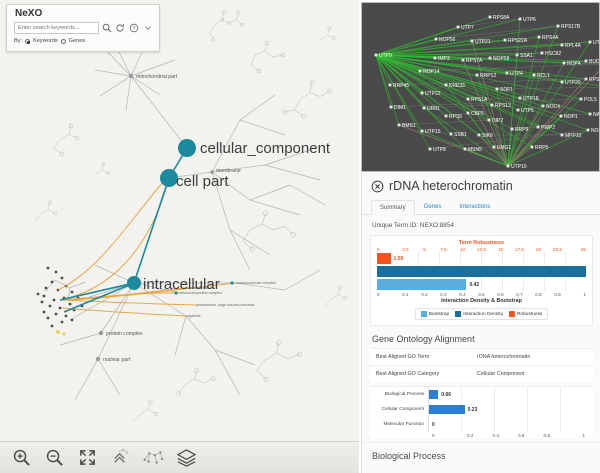 The width and height of the screenshot is (600, 473). I want to click on axis-tick: 0, so click(378, 249).